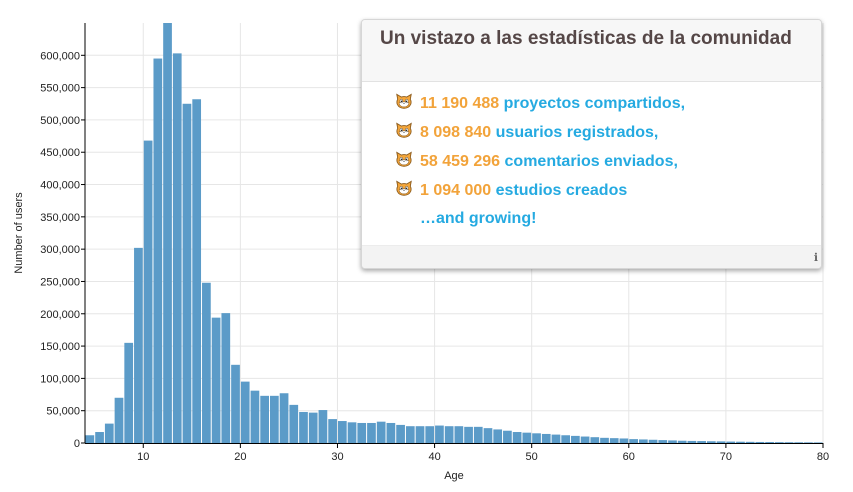 The width and height of the screenshot is (853, 492). Describe the element at coordinates (483, 453) in the screenshot. I see `x-axis-ticks: 10 20 30 40 50 60 70 80` at that location.